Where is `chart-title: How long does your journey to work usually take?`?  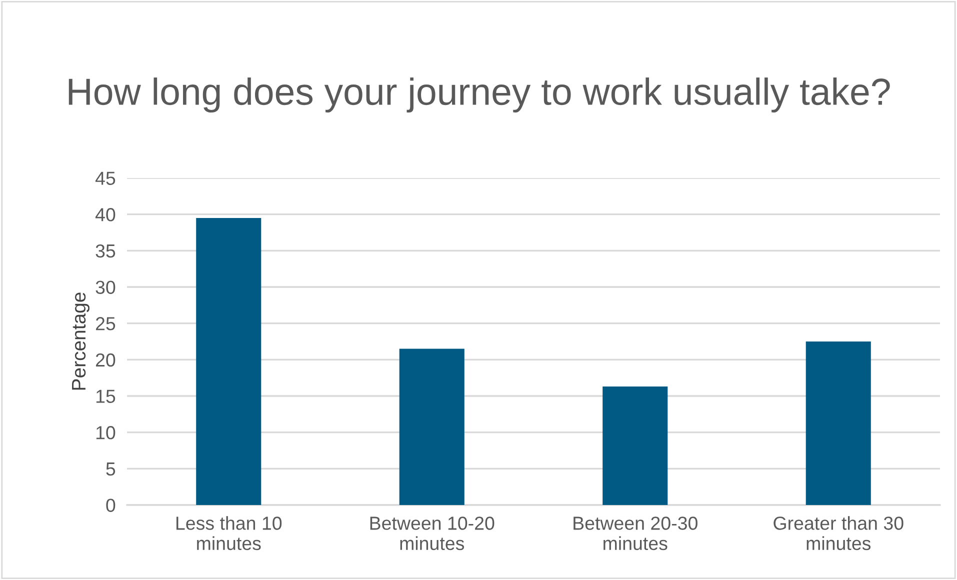
chart-title: How long does your journey to work usually take? is located at coordinates (479, 95).